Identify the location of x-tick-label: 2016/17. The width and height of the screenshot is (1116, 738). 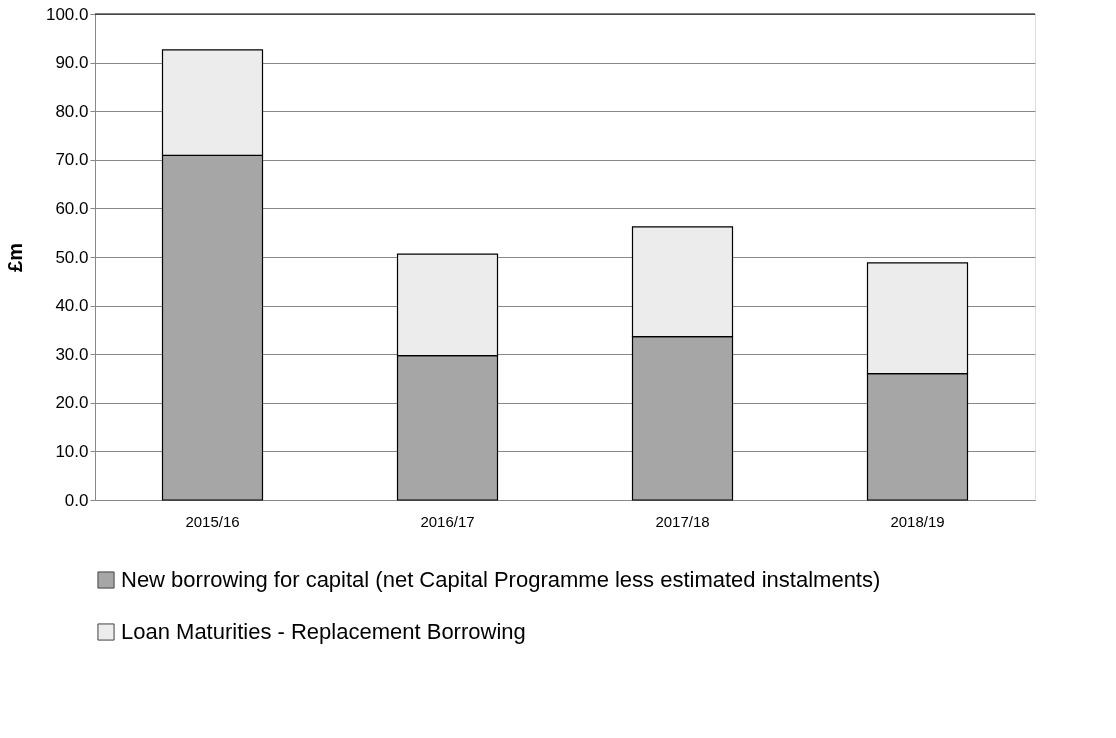
(447, 521).